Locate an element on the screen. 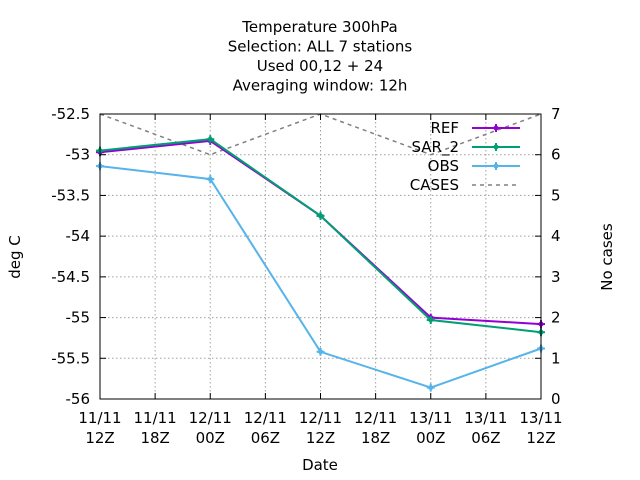 The height and width of the screenshot is (480, 640). y-tick-label: -55.5 is located at coordinates (70, 358).